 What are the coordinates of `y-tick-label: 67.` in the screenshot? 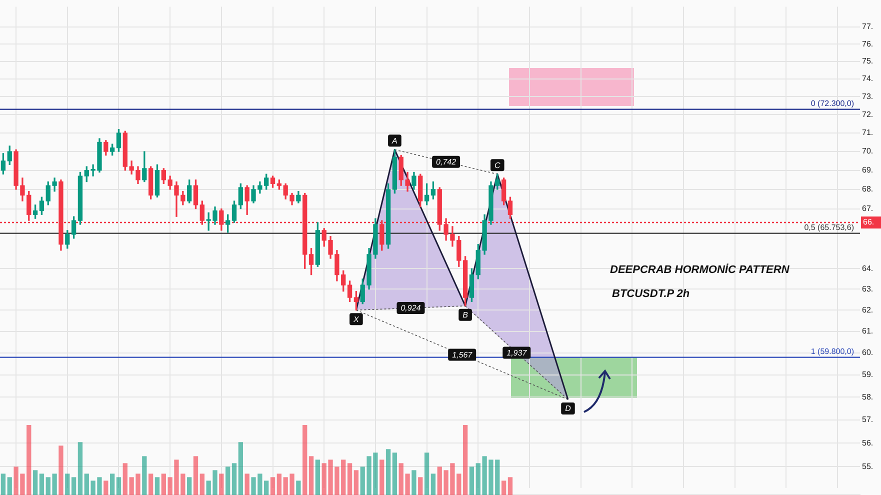 It's located at (868, 208).